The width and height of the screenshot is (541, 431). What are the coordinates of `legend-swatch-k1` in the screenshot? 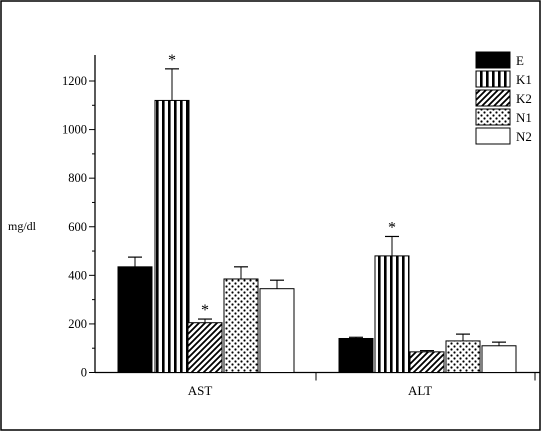 It's located at (493, 79).